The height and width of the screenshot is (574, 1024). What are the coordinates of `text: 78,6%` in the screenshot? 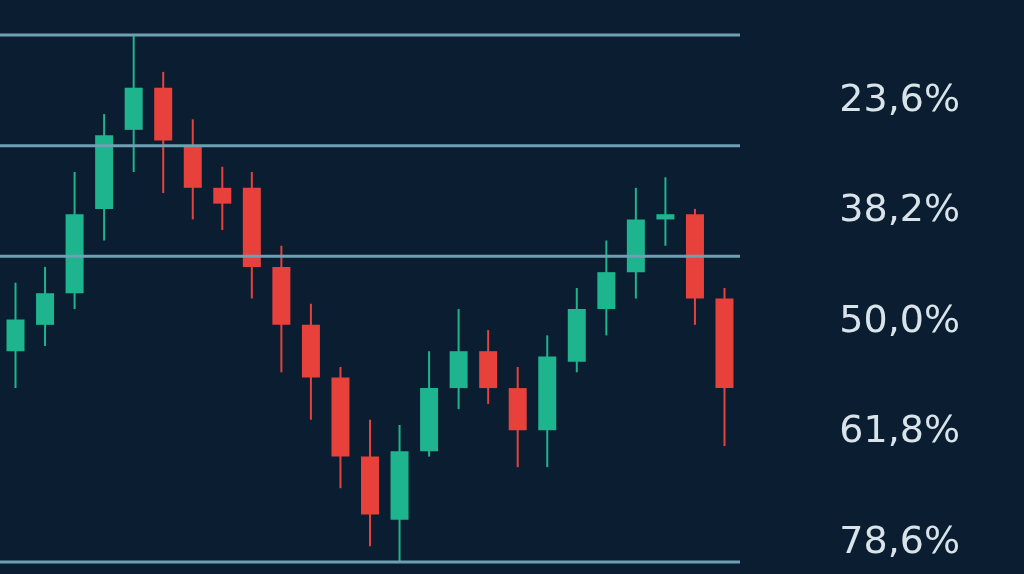 It's located at (899, 539).